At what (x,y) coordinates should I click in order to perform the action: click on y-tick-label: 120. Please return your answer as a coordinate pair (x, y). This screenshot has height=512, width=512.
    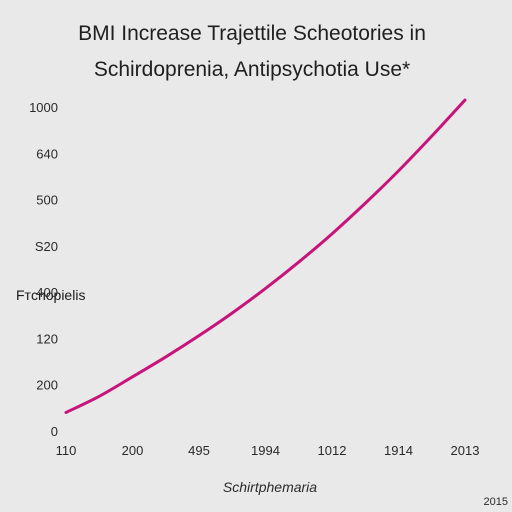
    Looking at the image, I should click on (47, 338).